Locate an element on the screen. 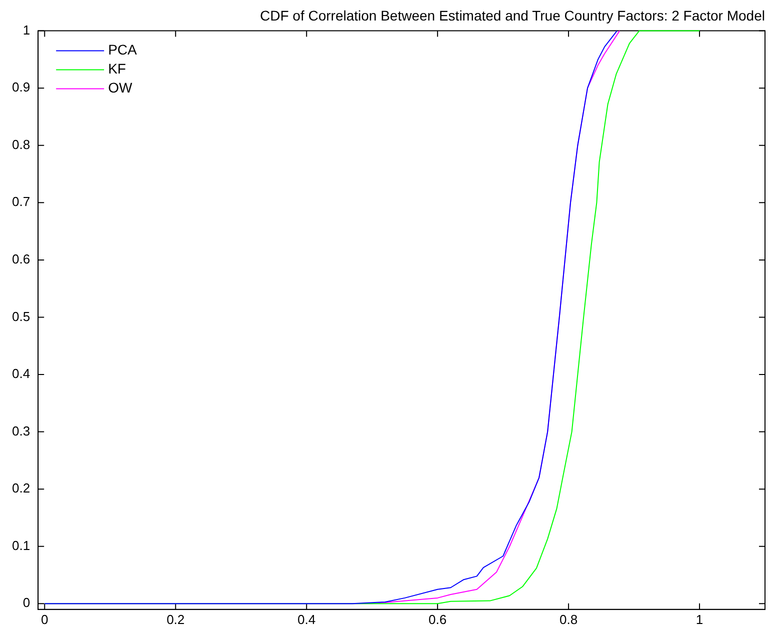 The height and width of the screenshot is (635, 769). y-tick-label: 0.1 is located at coordinates (21, 545).